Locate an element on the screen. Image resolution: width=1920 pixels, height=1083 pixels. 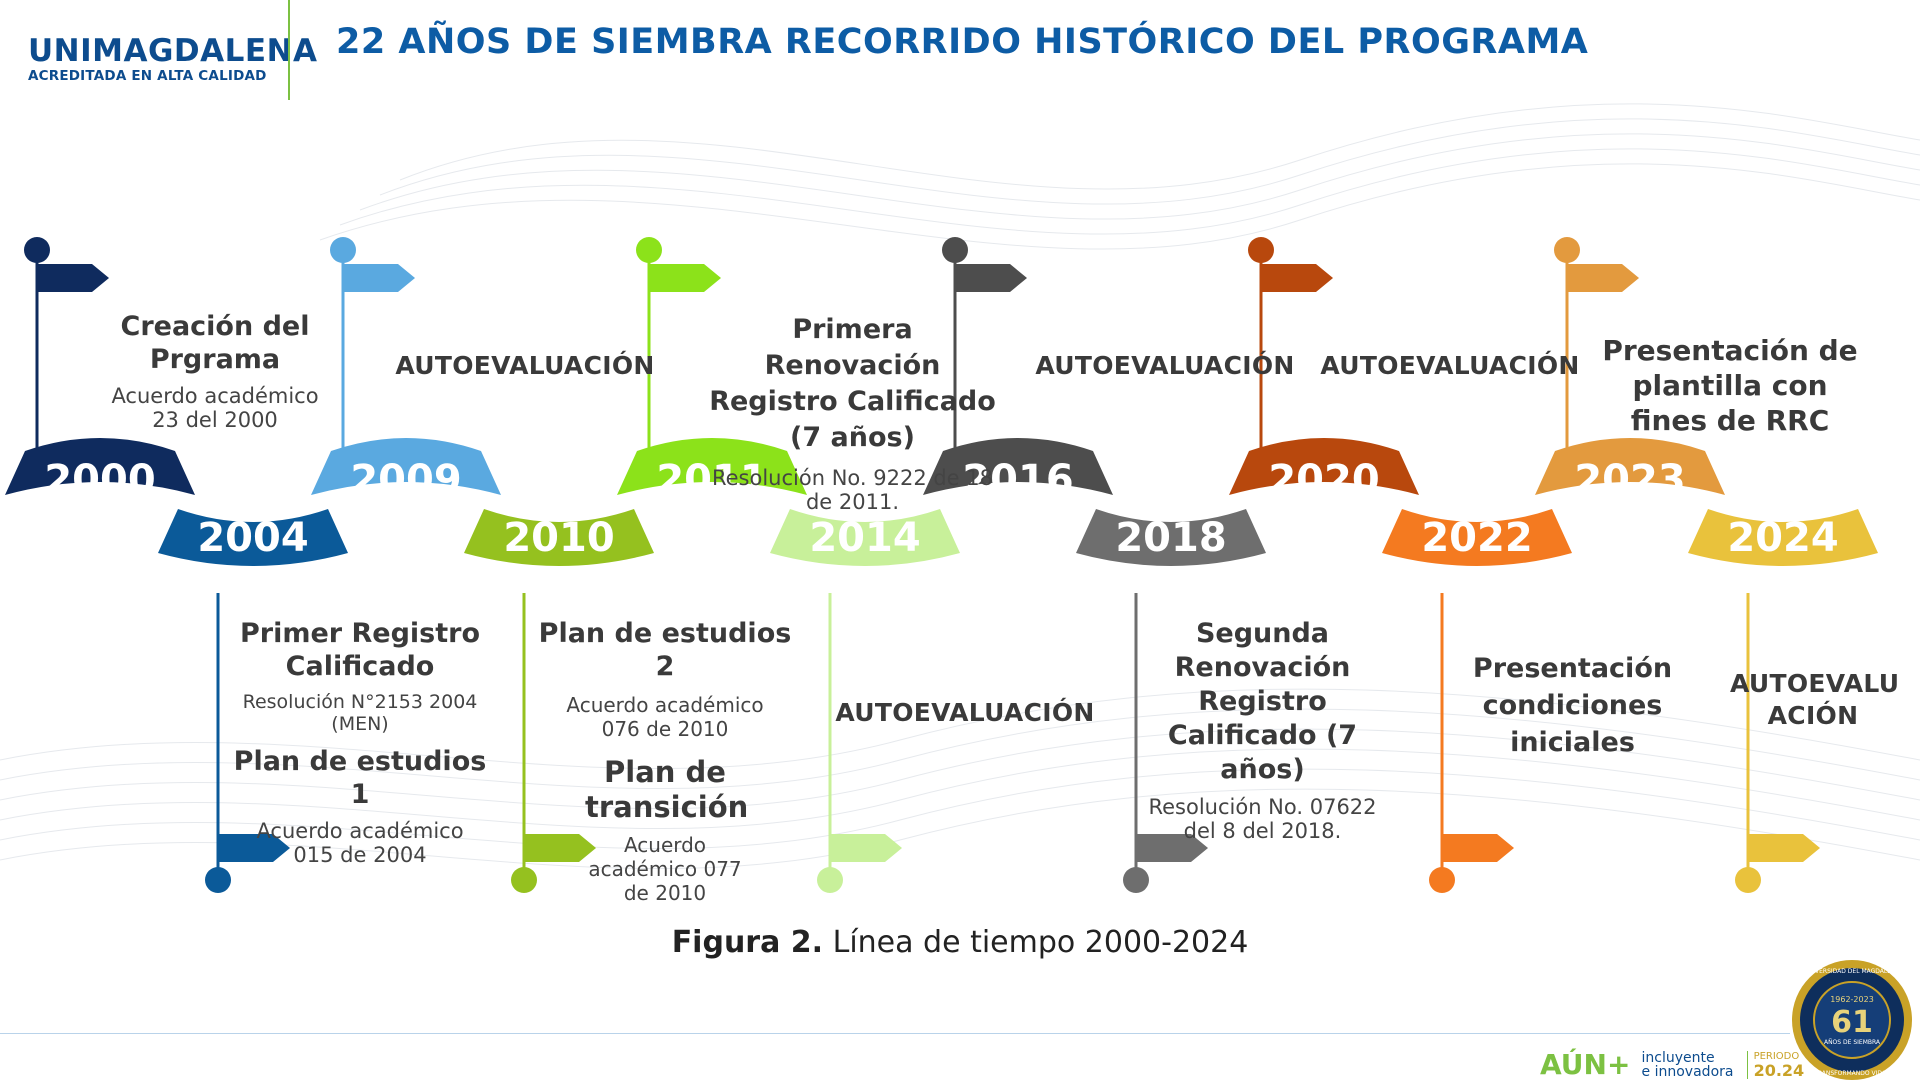
pole-knob-2016 is located at coordinates (955, 250).